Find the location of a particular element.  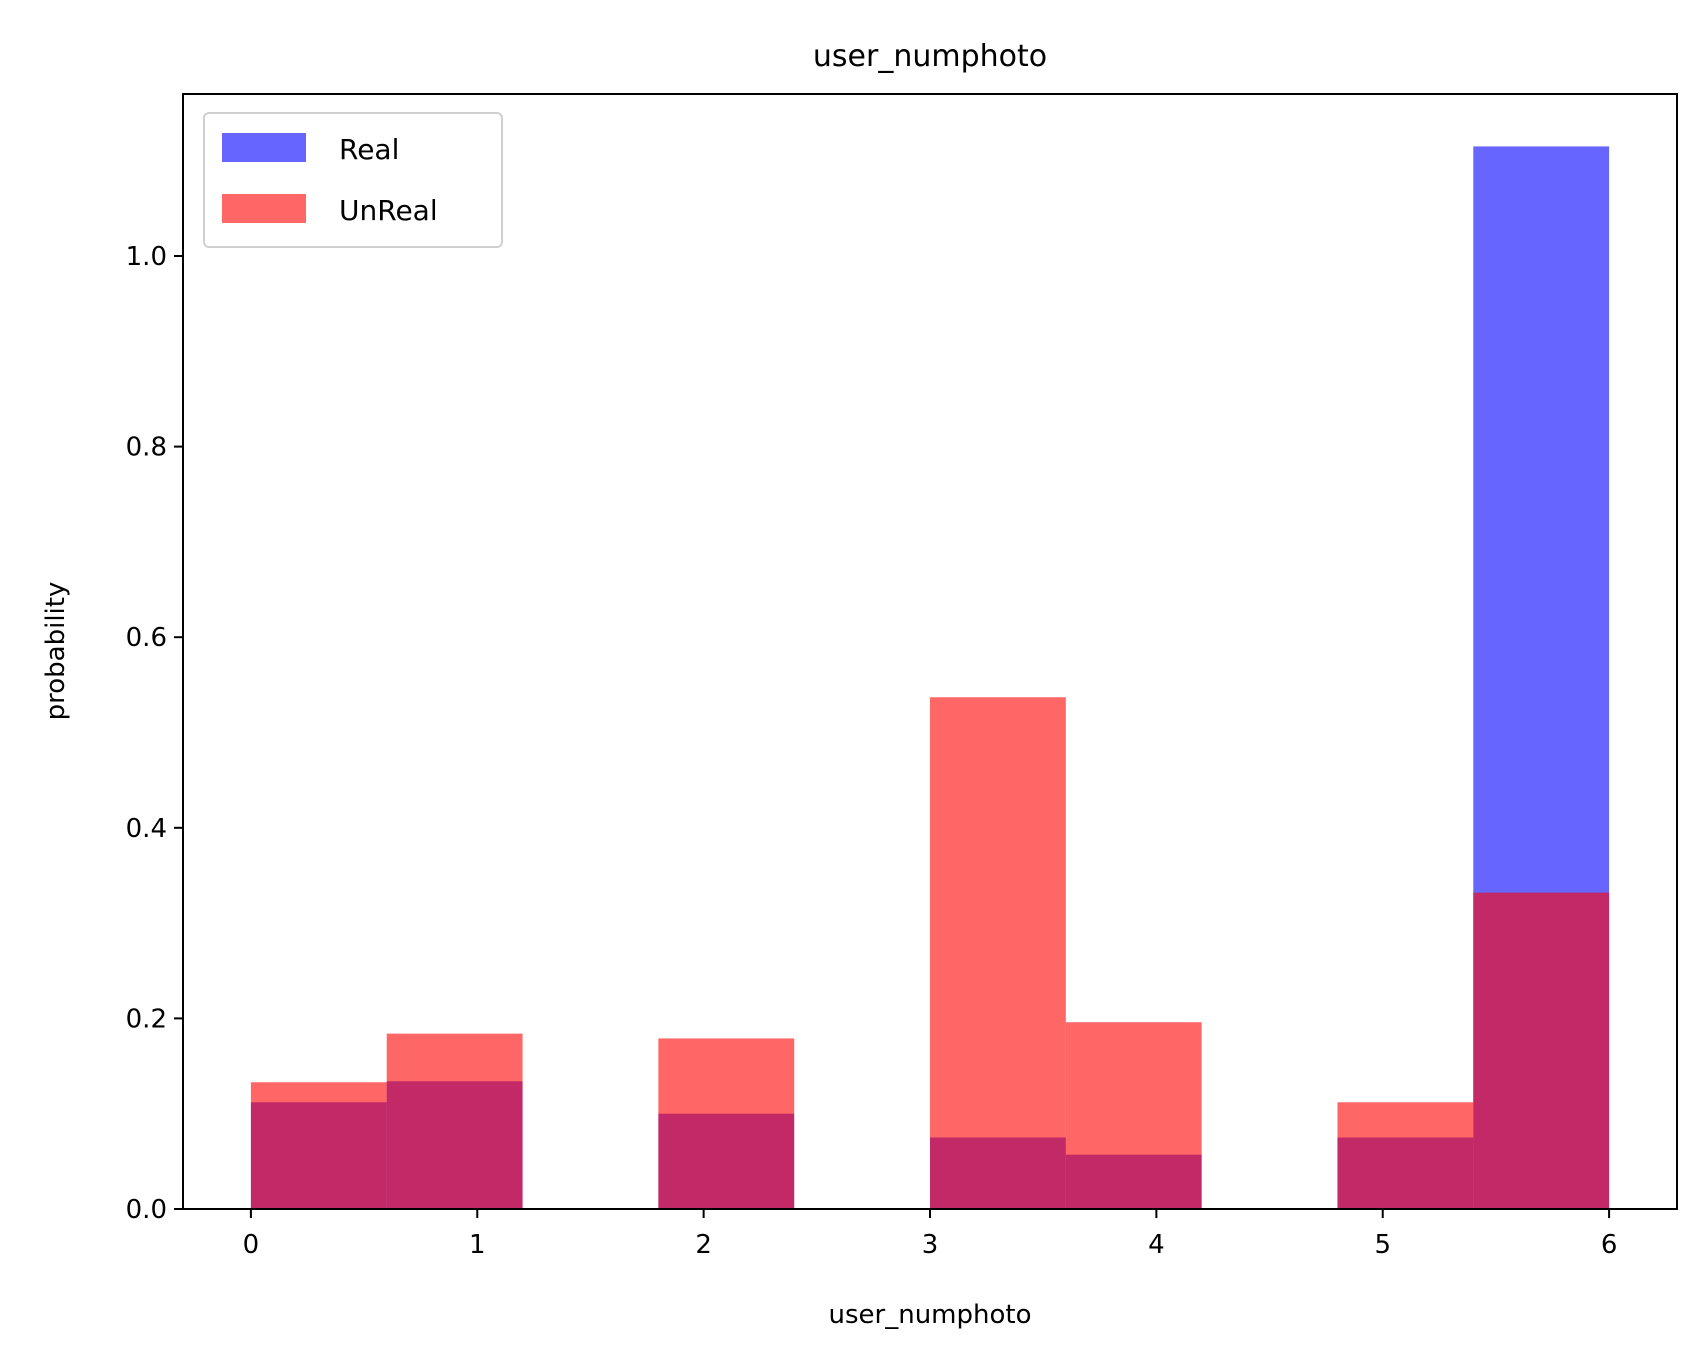

x-tick-label-2: 2 is located at coordinates (703, 1245).